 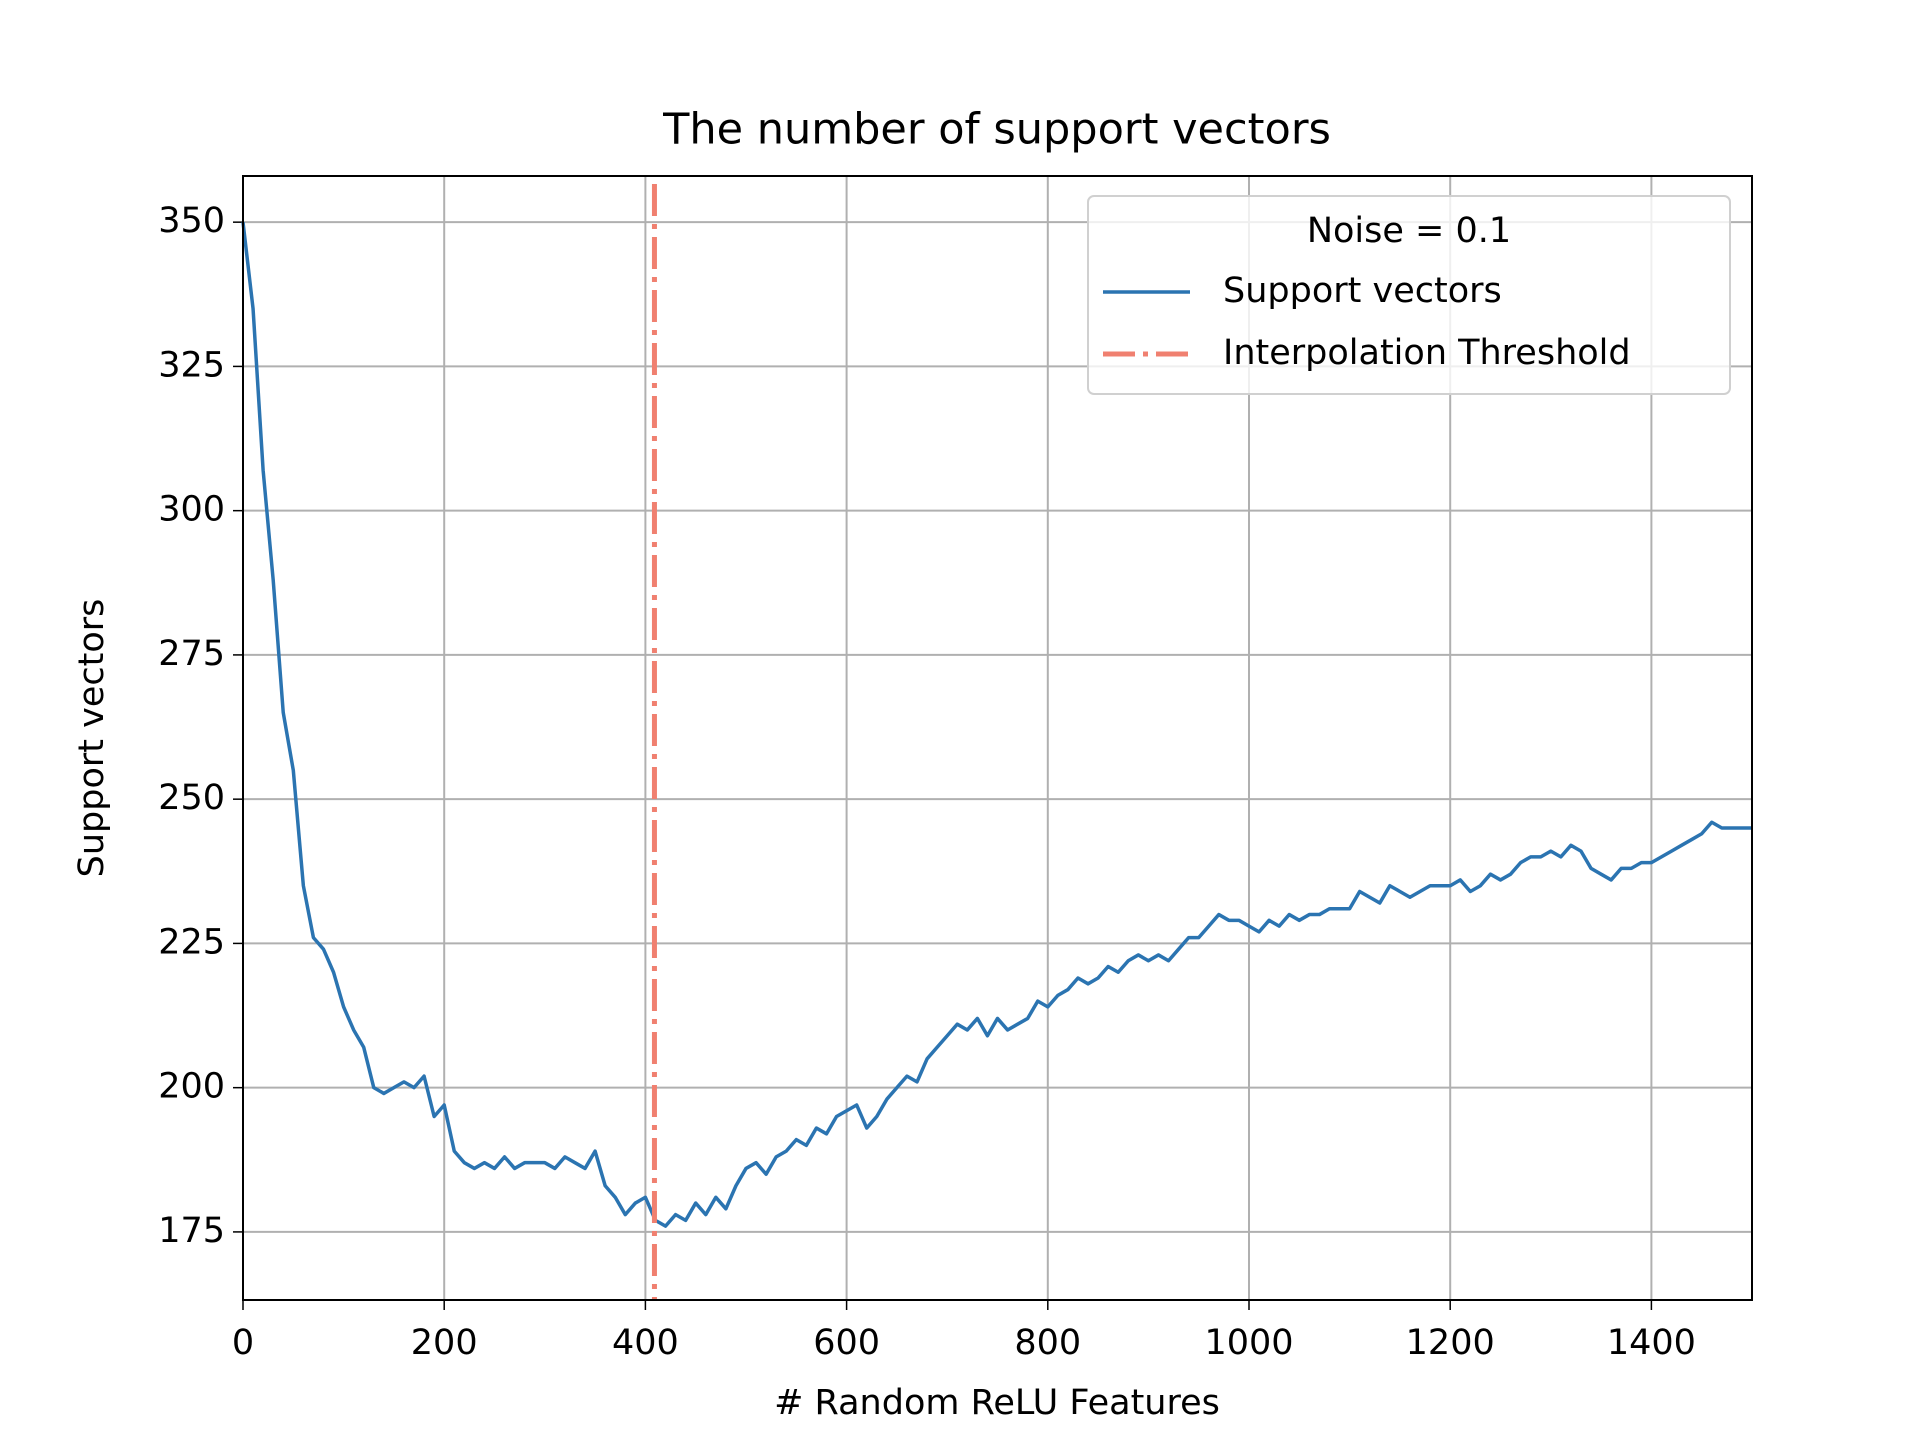 I want to click on y-tick-label: 250, so click(x=191, y=798).